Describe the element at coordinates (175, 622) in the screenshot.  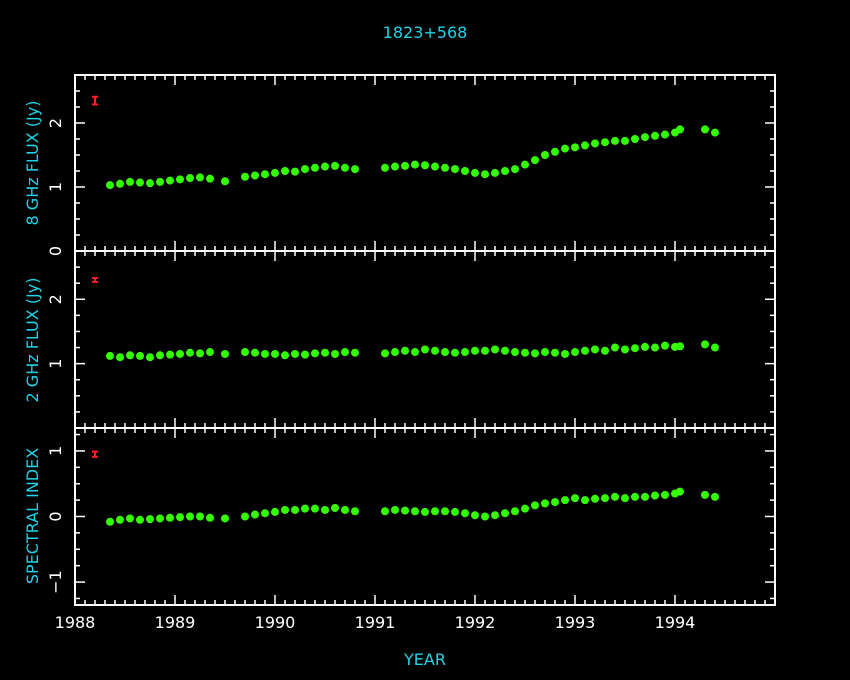
I see `x-tick-label: 1989` at that location.